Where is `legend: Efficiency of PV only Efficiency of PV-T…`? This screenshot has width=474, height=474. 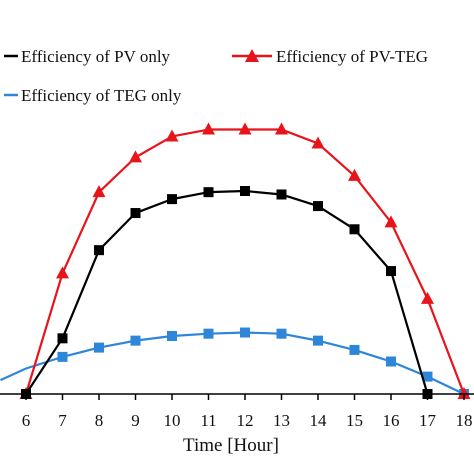
legend: Efficiency of PV only Efficiency of PV-T… is located at coordinates (216, 76).